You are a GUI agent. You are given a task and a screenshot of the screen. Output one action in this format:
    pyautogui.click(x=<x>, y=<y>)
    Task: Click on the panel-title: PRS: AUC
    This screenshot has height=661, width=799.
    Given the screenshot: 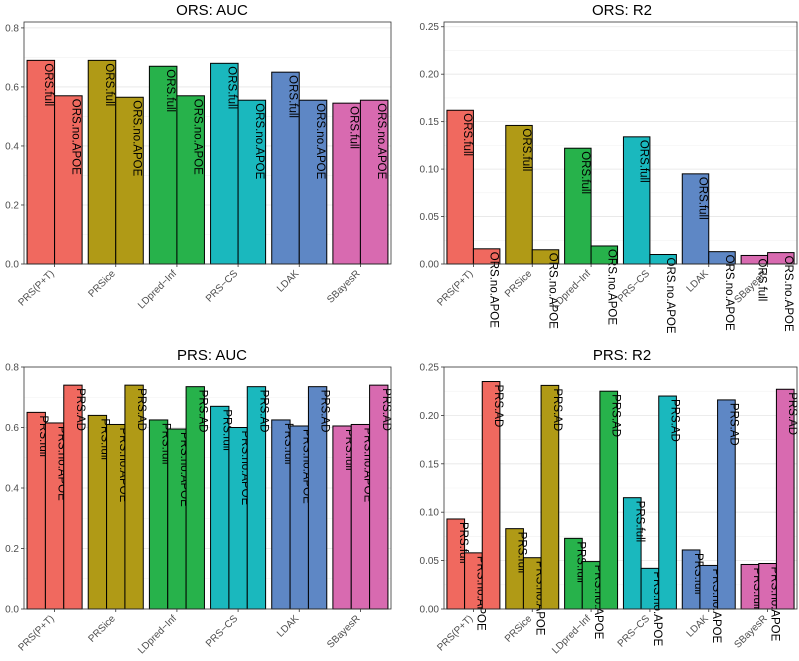 What is the action you would take?
    pyautogui.click(x=212, y=355)
    